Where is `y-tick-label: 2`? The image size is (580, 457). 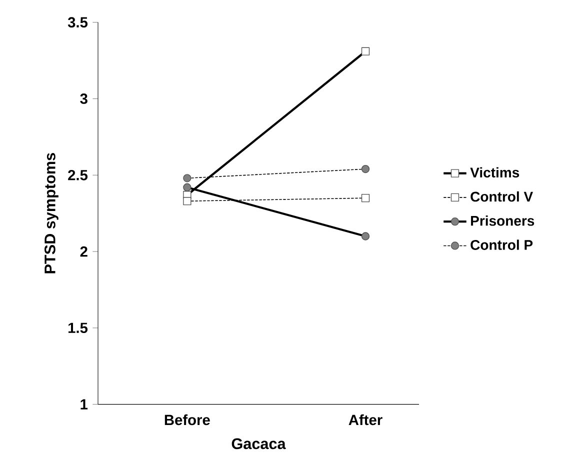 y-tick-label: 2 is located at coordinates (84, 251).